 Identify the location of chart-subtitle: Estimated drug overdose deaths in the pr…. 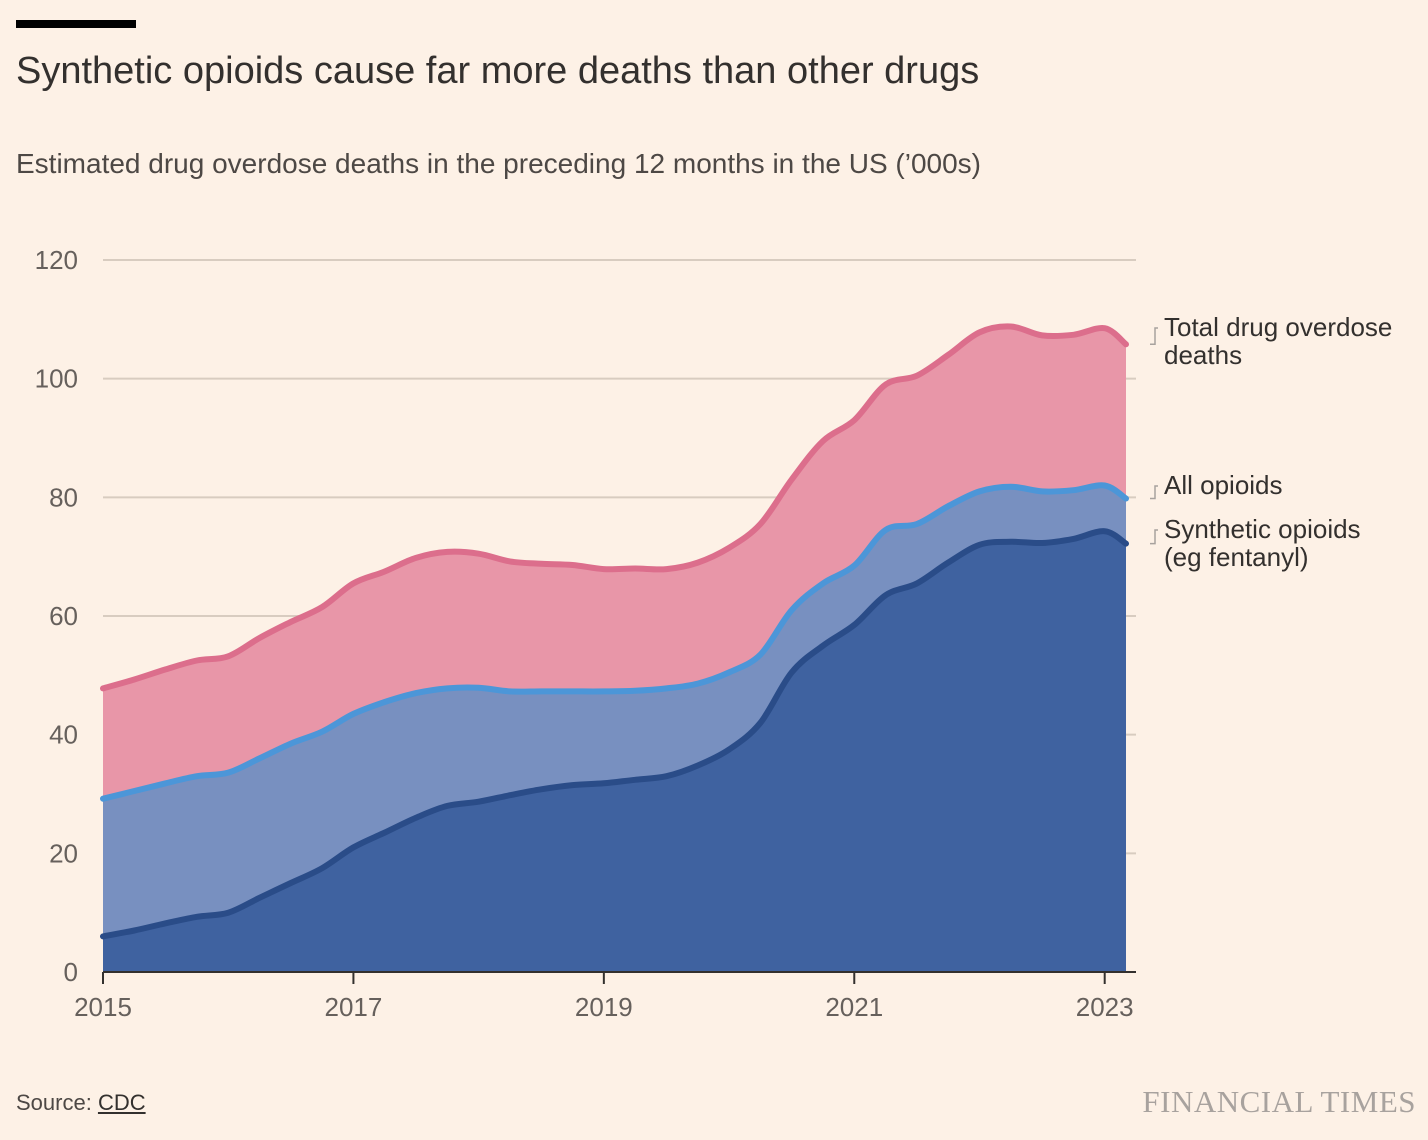
(499, 163).